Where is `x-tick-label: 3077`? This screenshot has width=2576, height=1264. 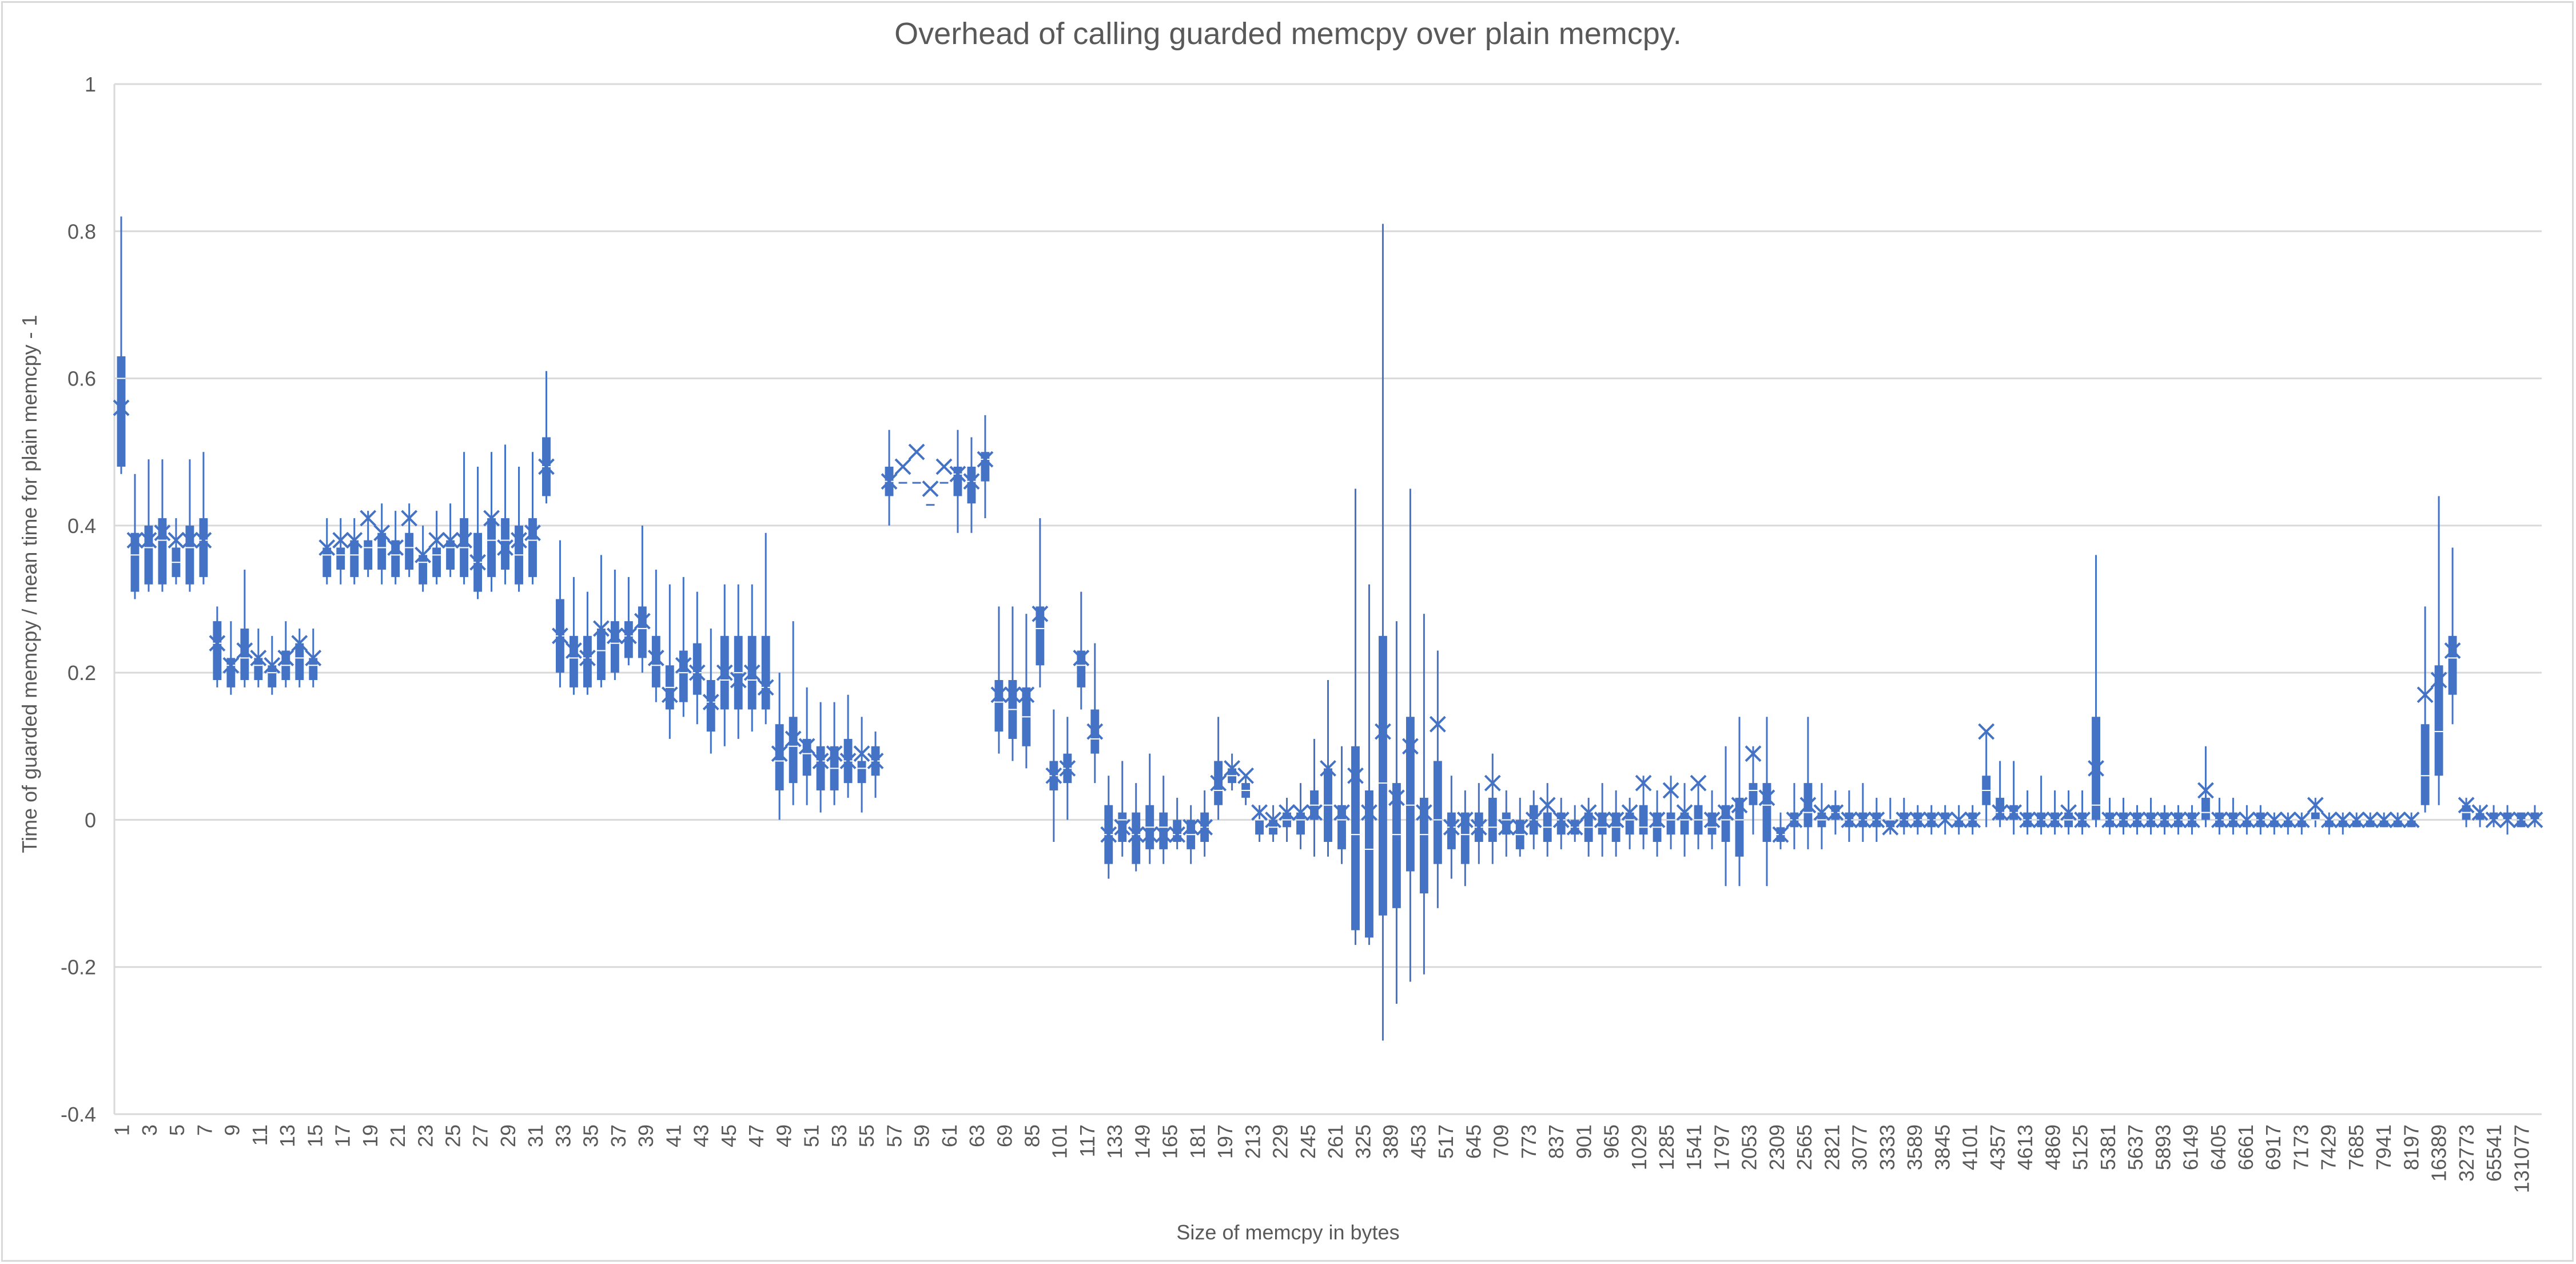
x-tick-label: 3077 is located at coordinates (1860, 1147).